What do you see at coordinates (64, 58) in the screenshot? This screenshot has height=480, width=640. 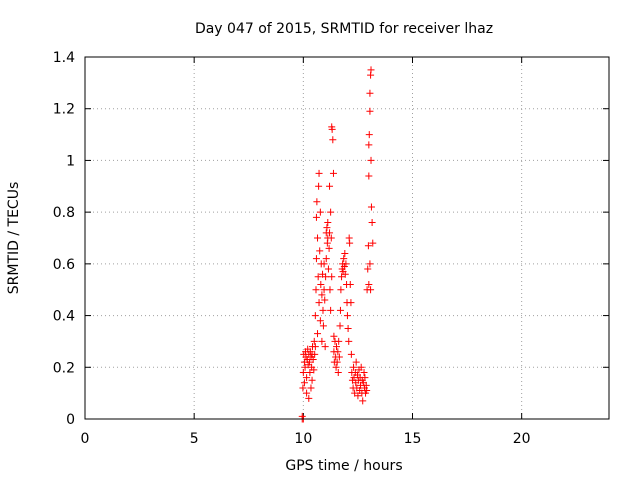 I see `y-tick-label: 1.4` at bounding box center [64, 58].